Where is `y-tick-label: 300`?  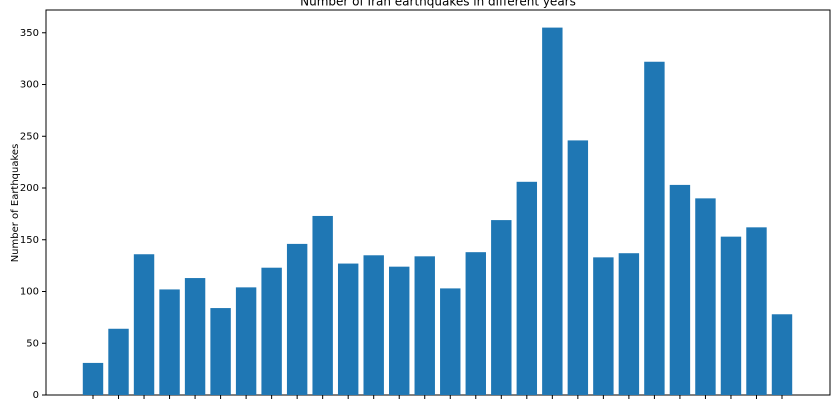 y-tick-label: 300 is located at coordinates (29, 85).